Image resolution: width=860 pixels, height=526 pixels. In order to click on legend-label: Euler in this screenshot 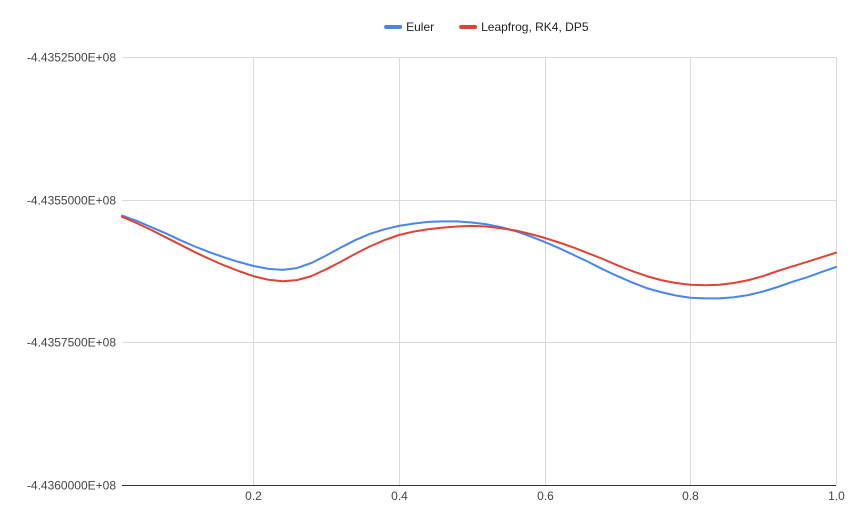, I will do `click(420, 27)`.